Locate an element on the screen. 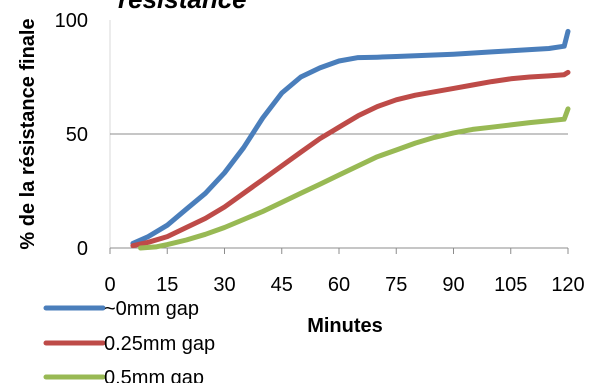  legend: ~0mm gap 0.25mm gap 0.5mm gap is located at coordinates (129, 340).